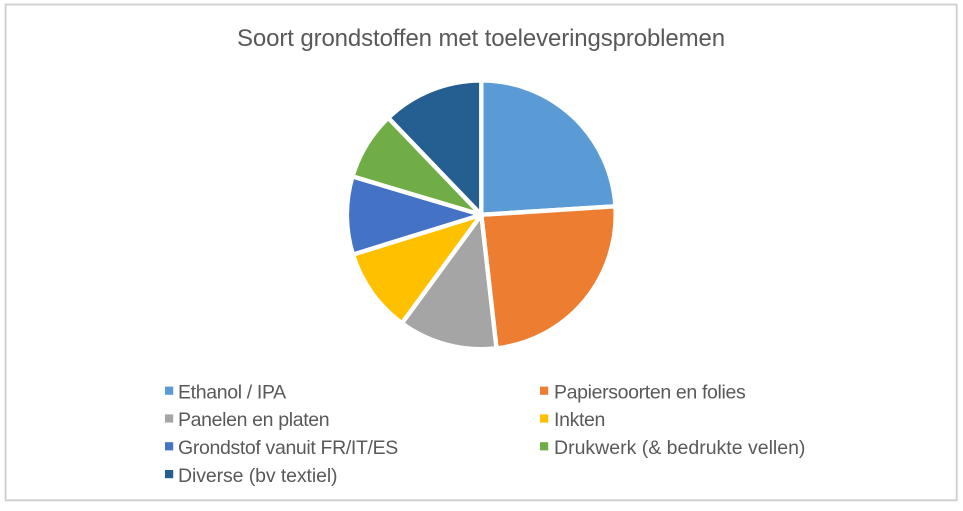 The width and height of the screenshot is (963, 511). Describe the element at coordinates (579, 420) in the screenshot. I see `svg-text: Inkten` at that location.